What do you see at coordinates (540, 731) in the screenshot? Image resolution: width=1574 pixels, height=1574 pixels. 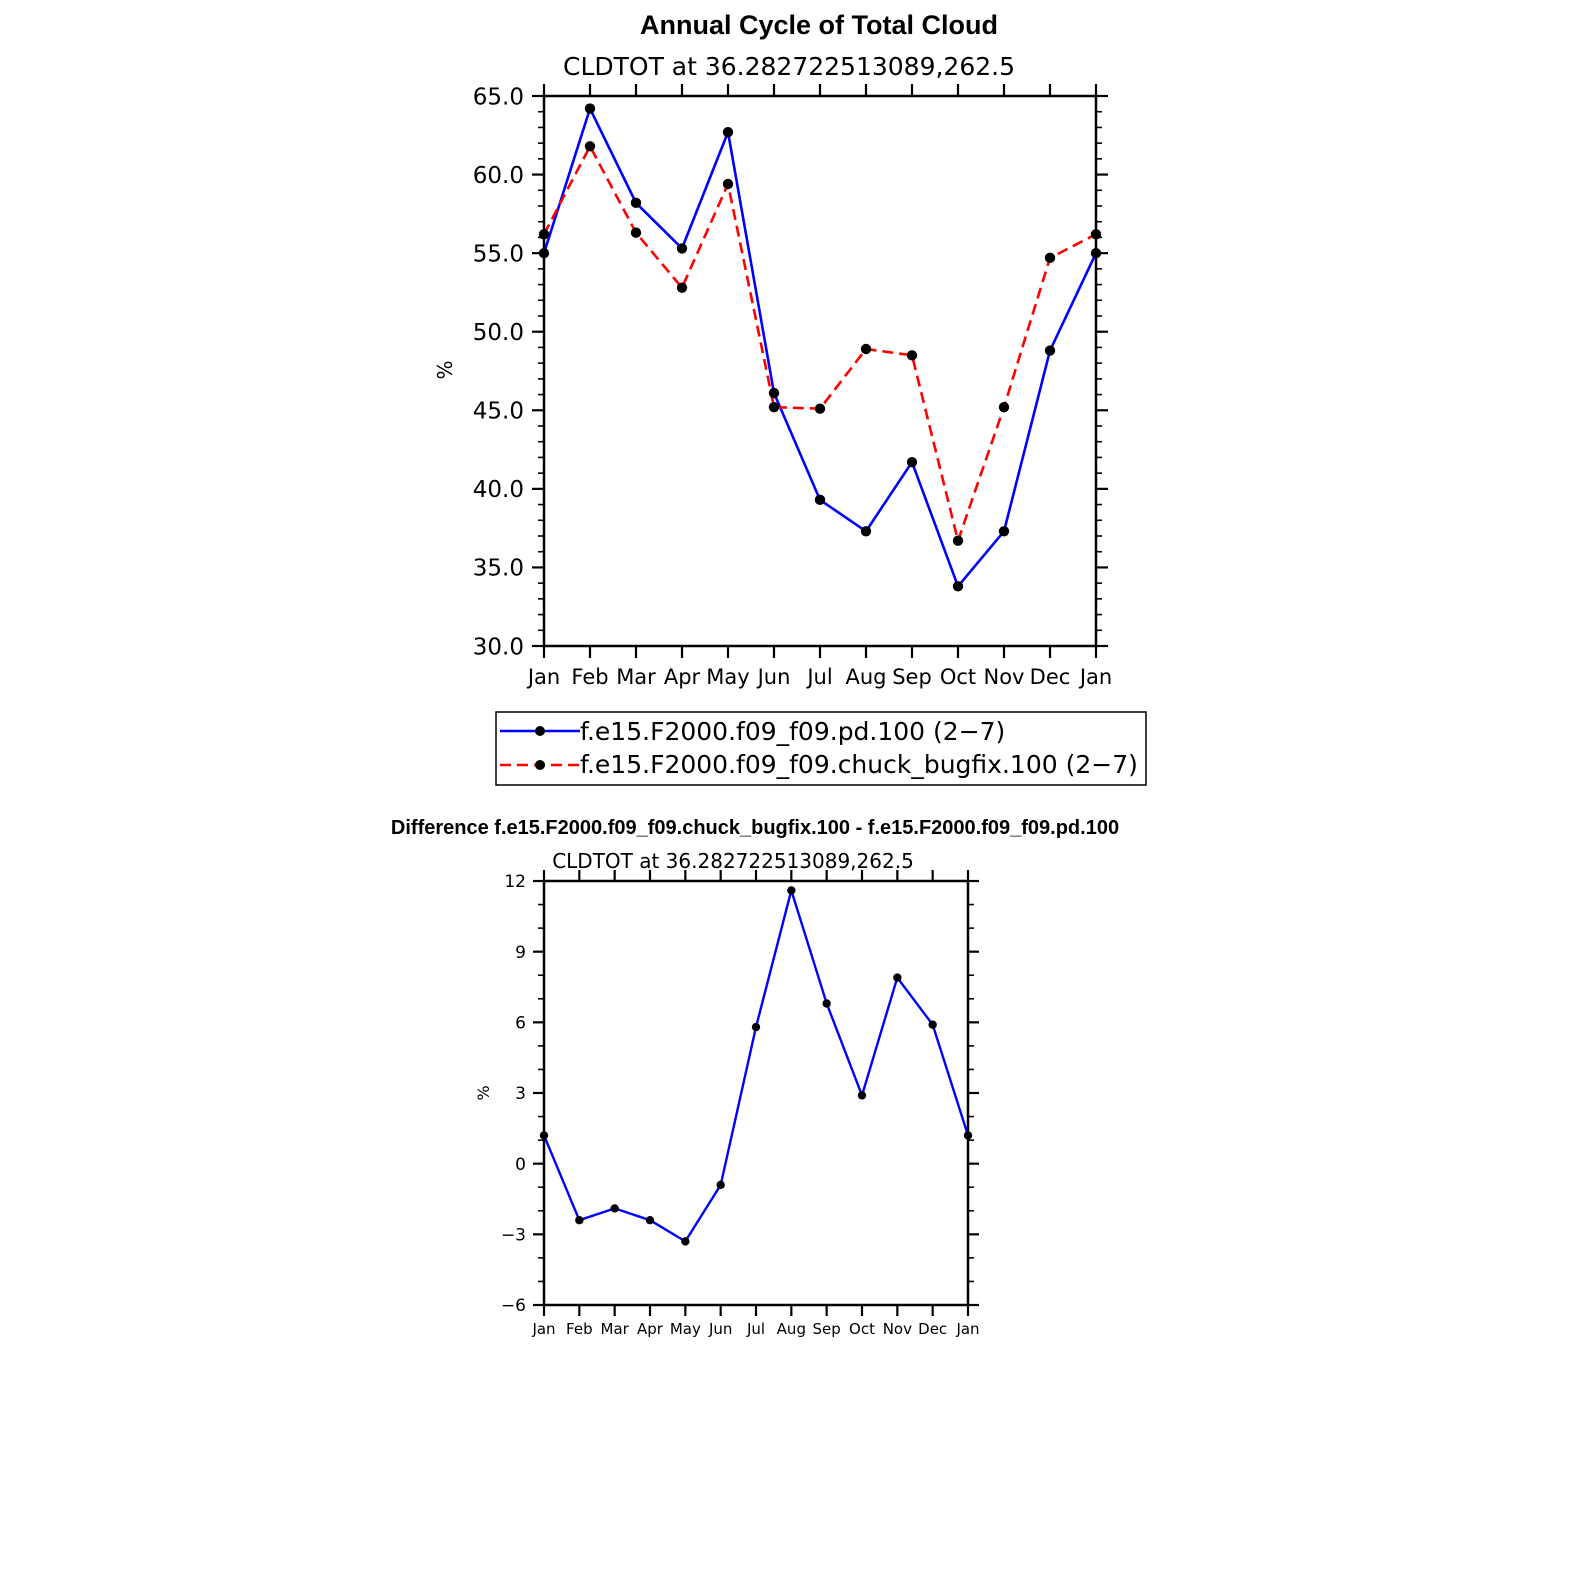 I see `legend-marker-series1` at bounding box center [540, 731].